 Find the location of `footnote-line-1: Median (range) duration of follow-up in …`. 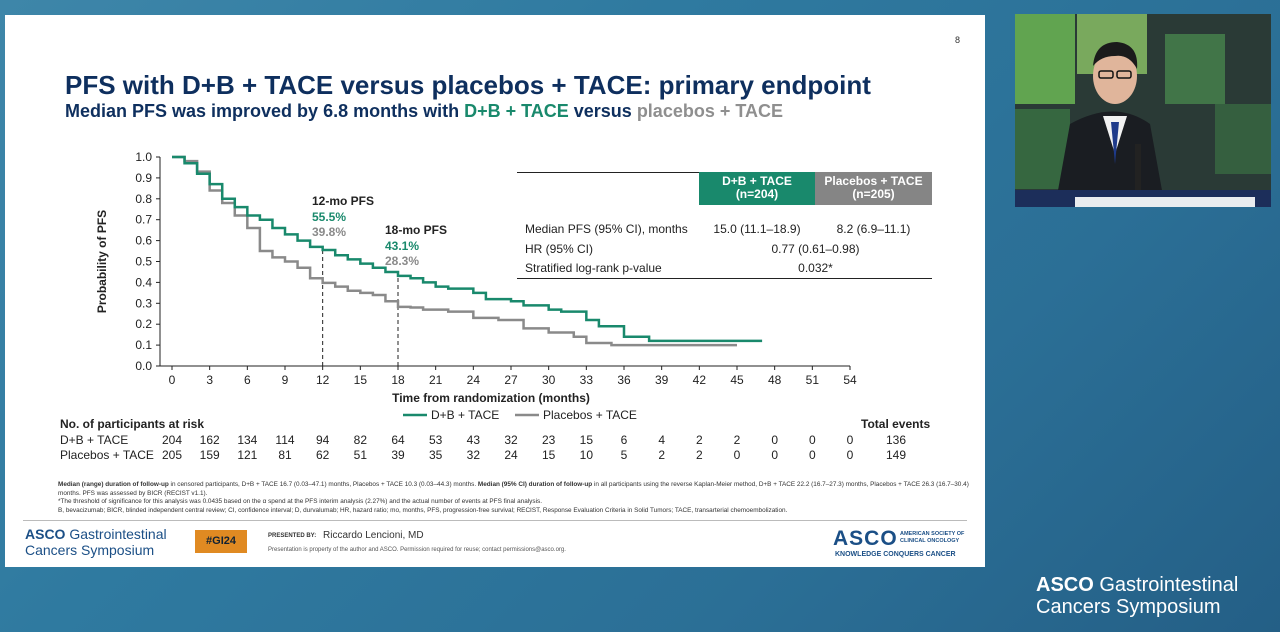

footnote-line-1: Median (range) duration of follow-up in … is located at coordinates (513, 489).